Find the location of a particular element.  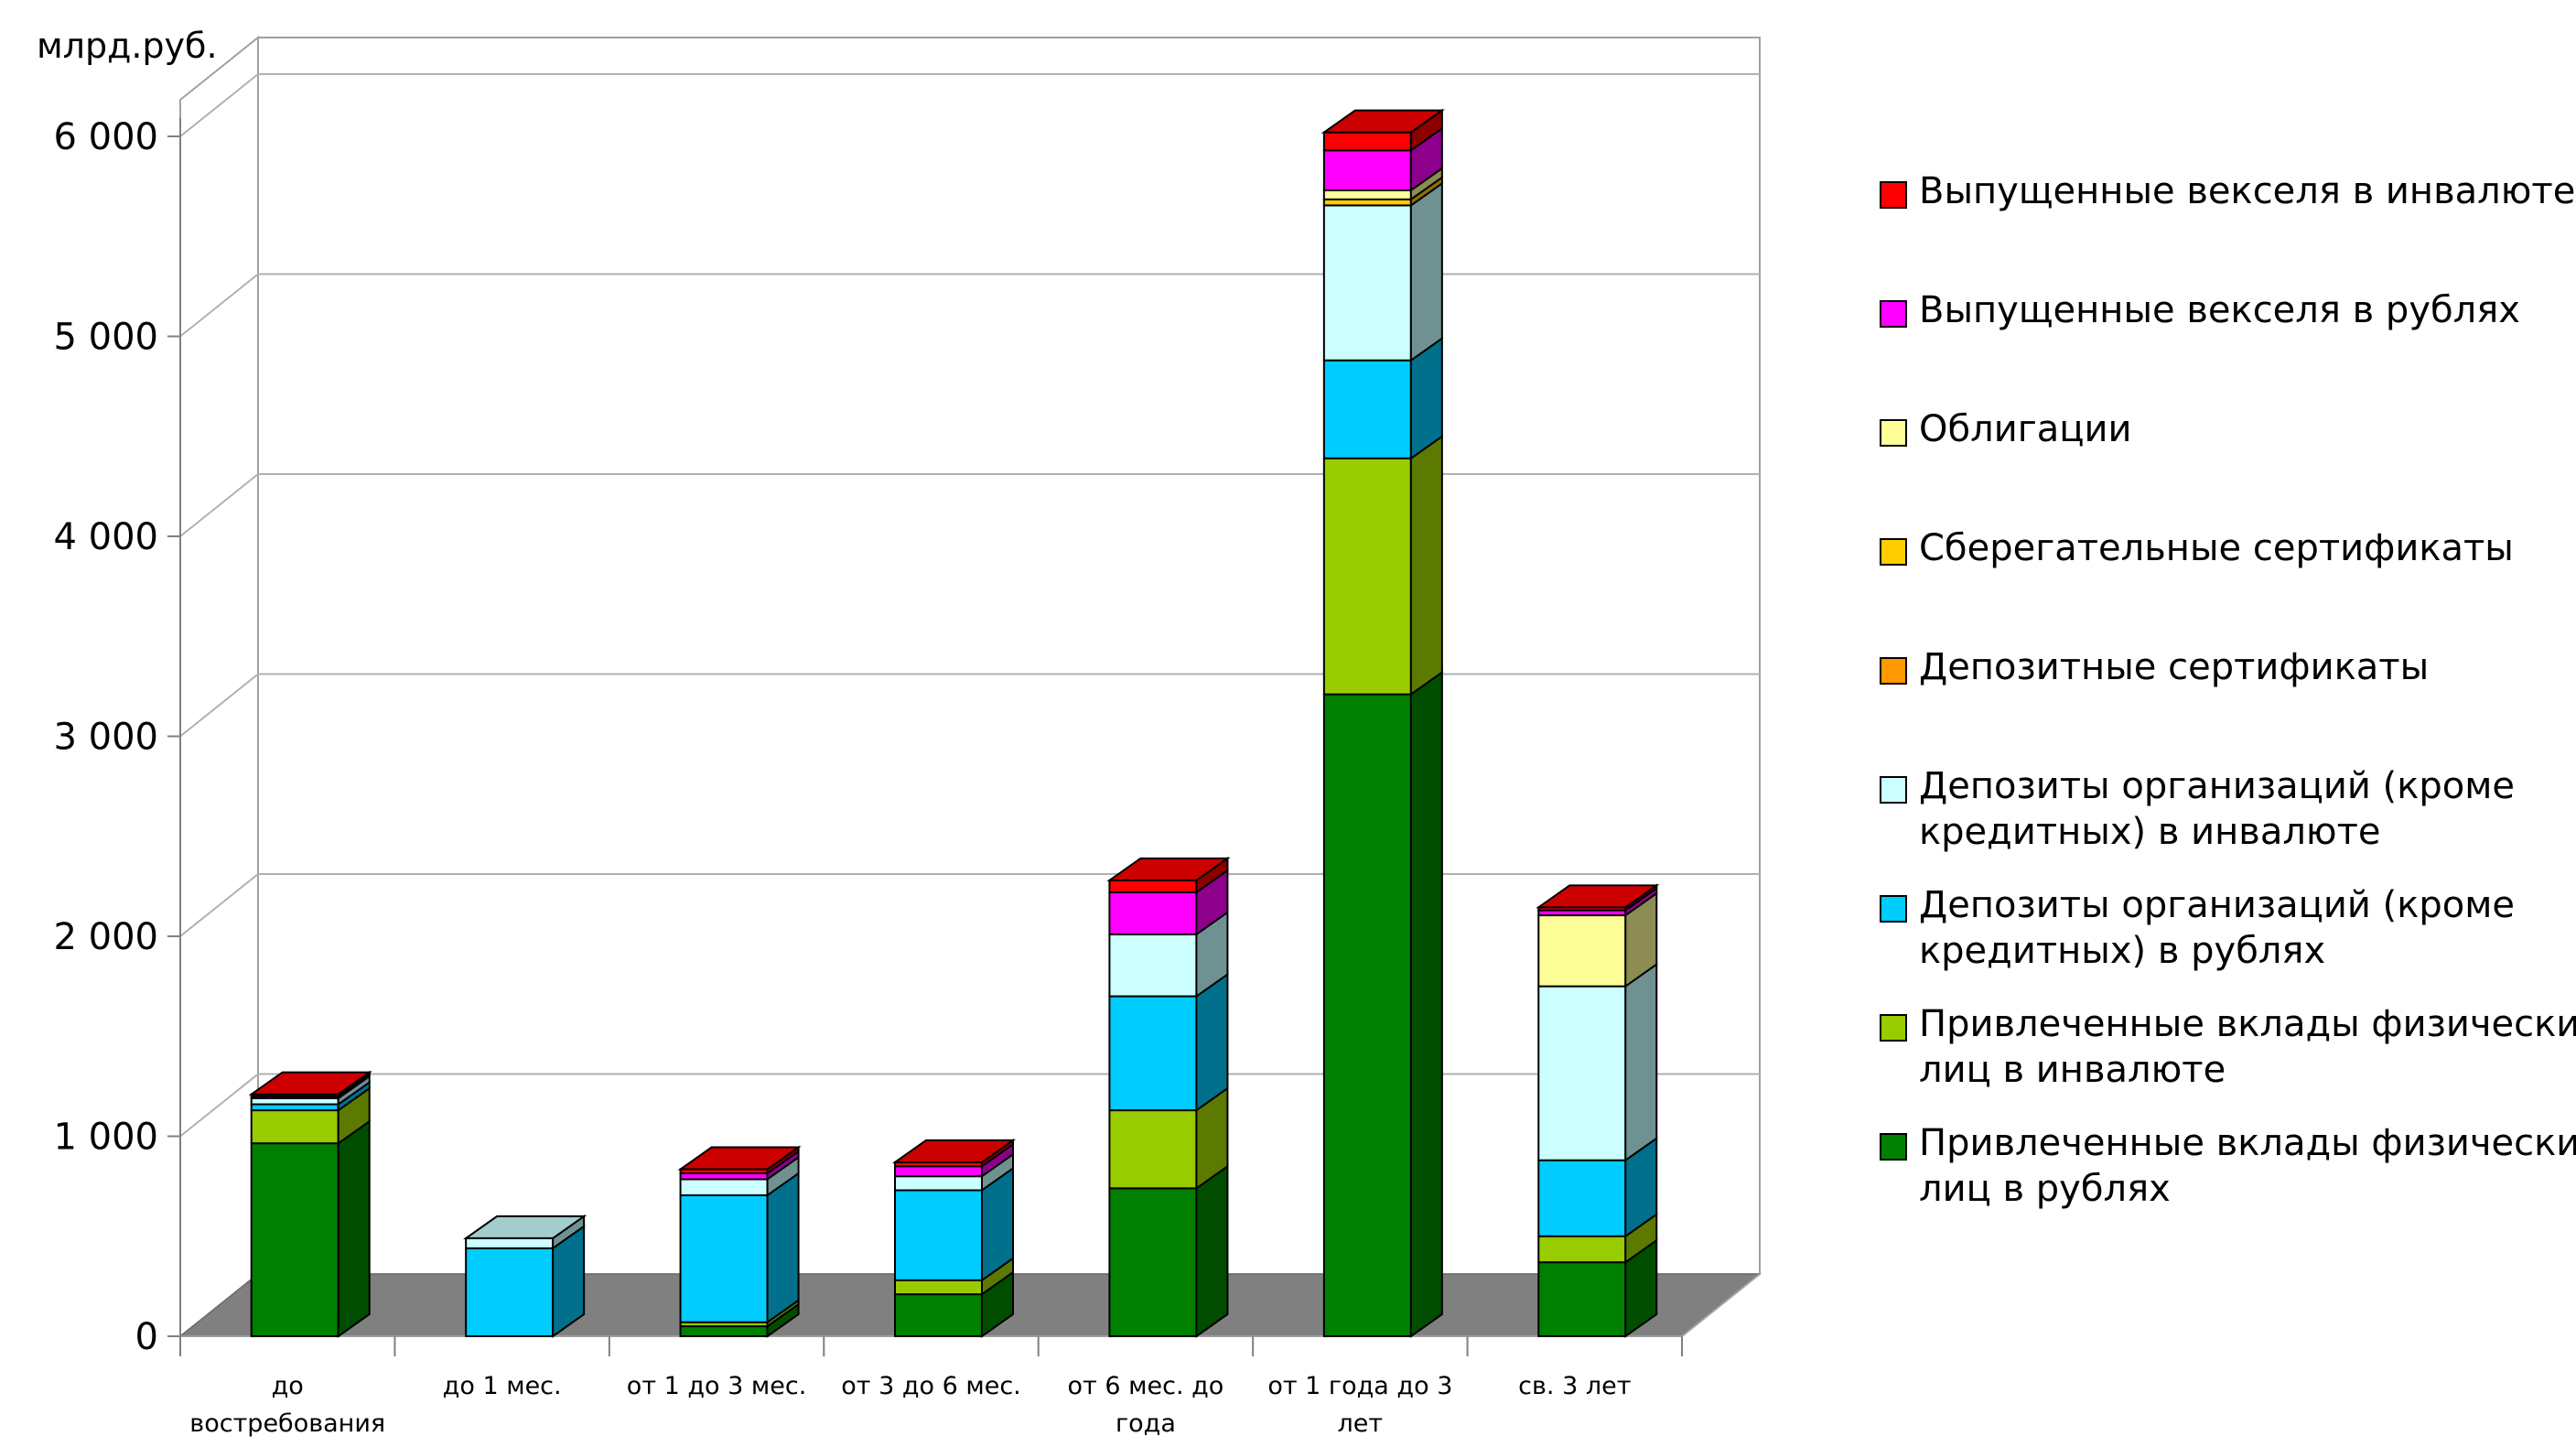

legend-item: Депозитные сертификаты is located at coordinates (2155, 667).